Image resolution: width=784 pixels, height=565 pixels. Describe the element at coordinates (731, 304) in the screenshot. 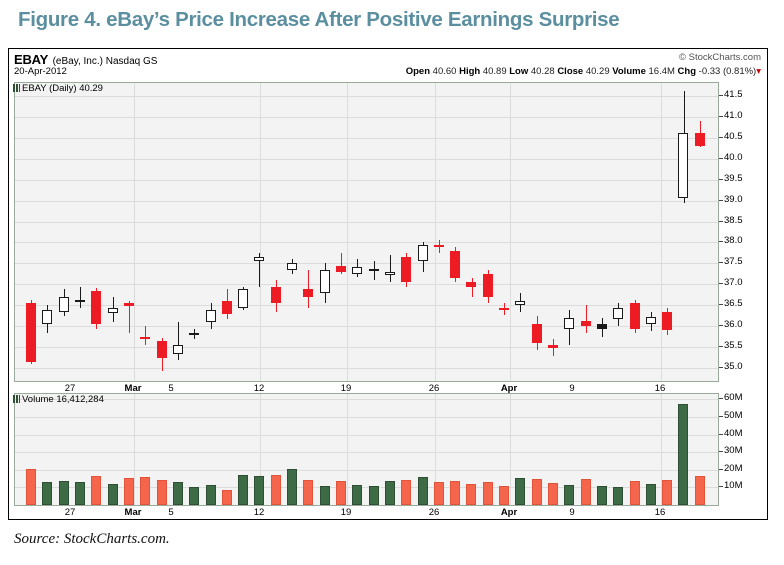

I see `price-y-tick-label: 36.5` at that location.